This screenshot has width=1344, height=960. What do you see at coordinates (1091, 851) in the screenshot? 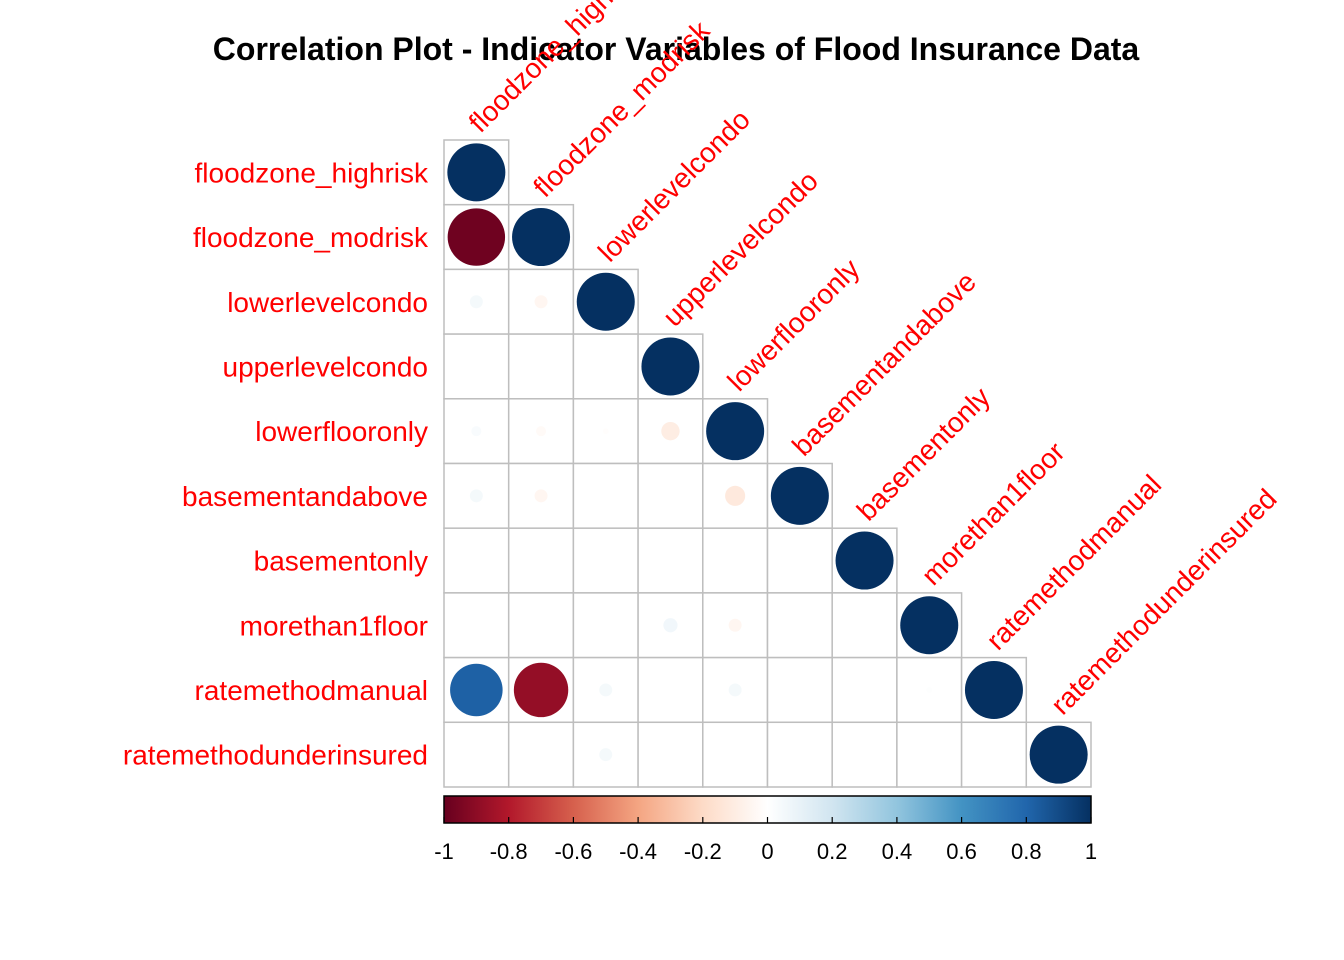
I see `colorbar-tick-label: 1` at bounding box center [1091, 851].